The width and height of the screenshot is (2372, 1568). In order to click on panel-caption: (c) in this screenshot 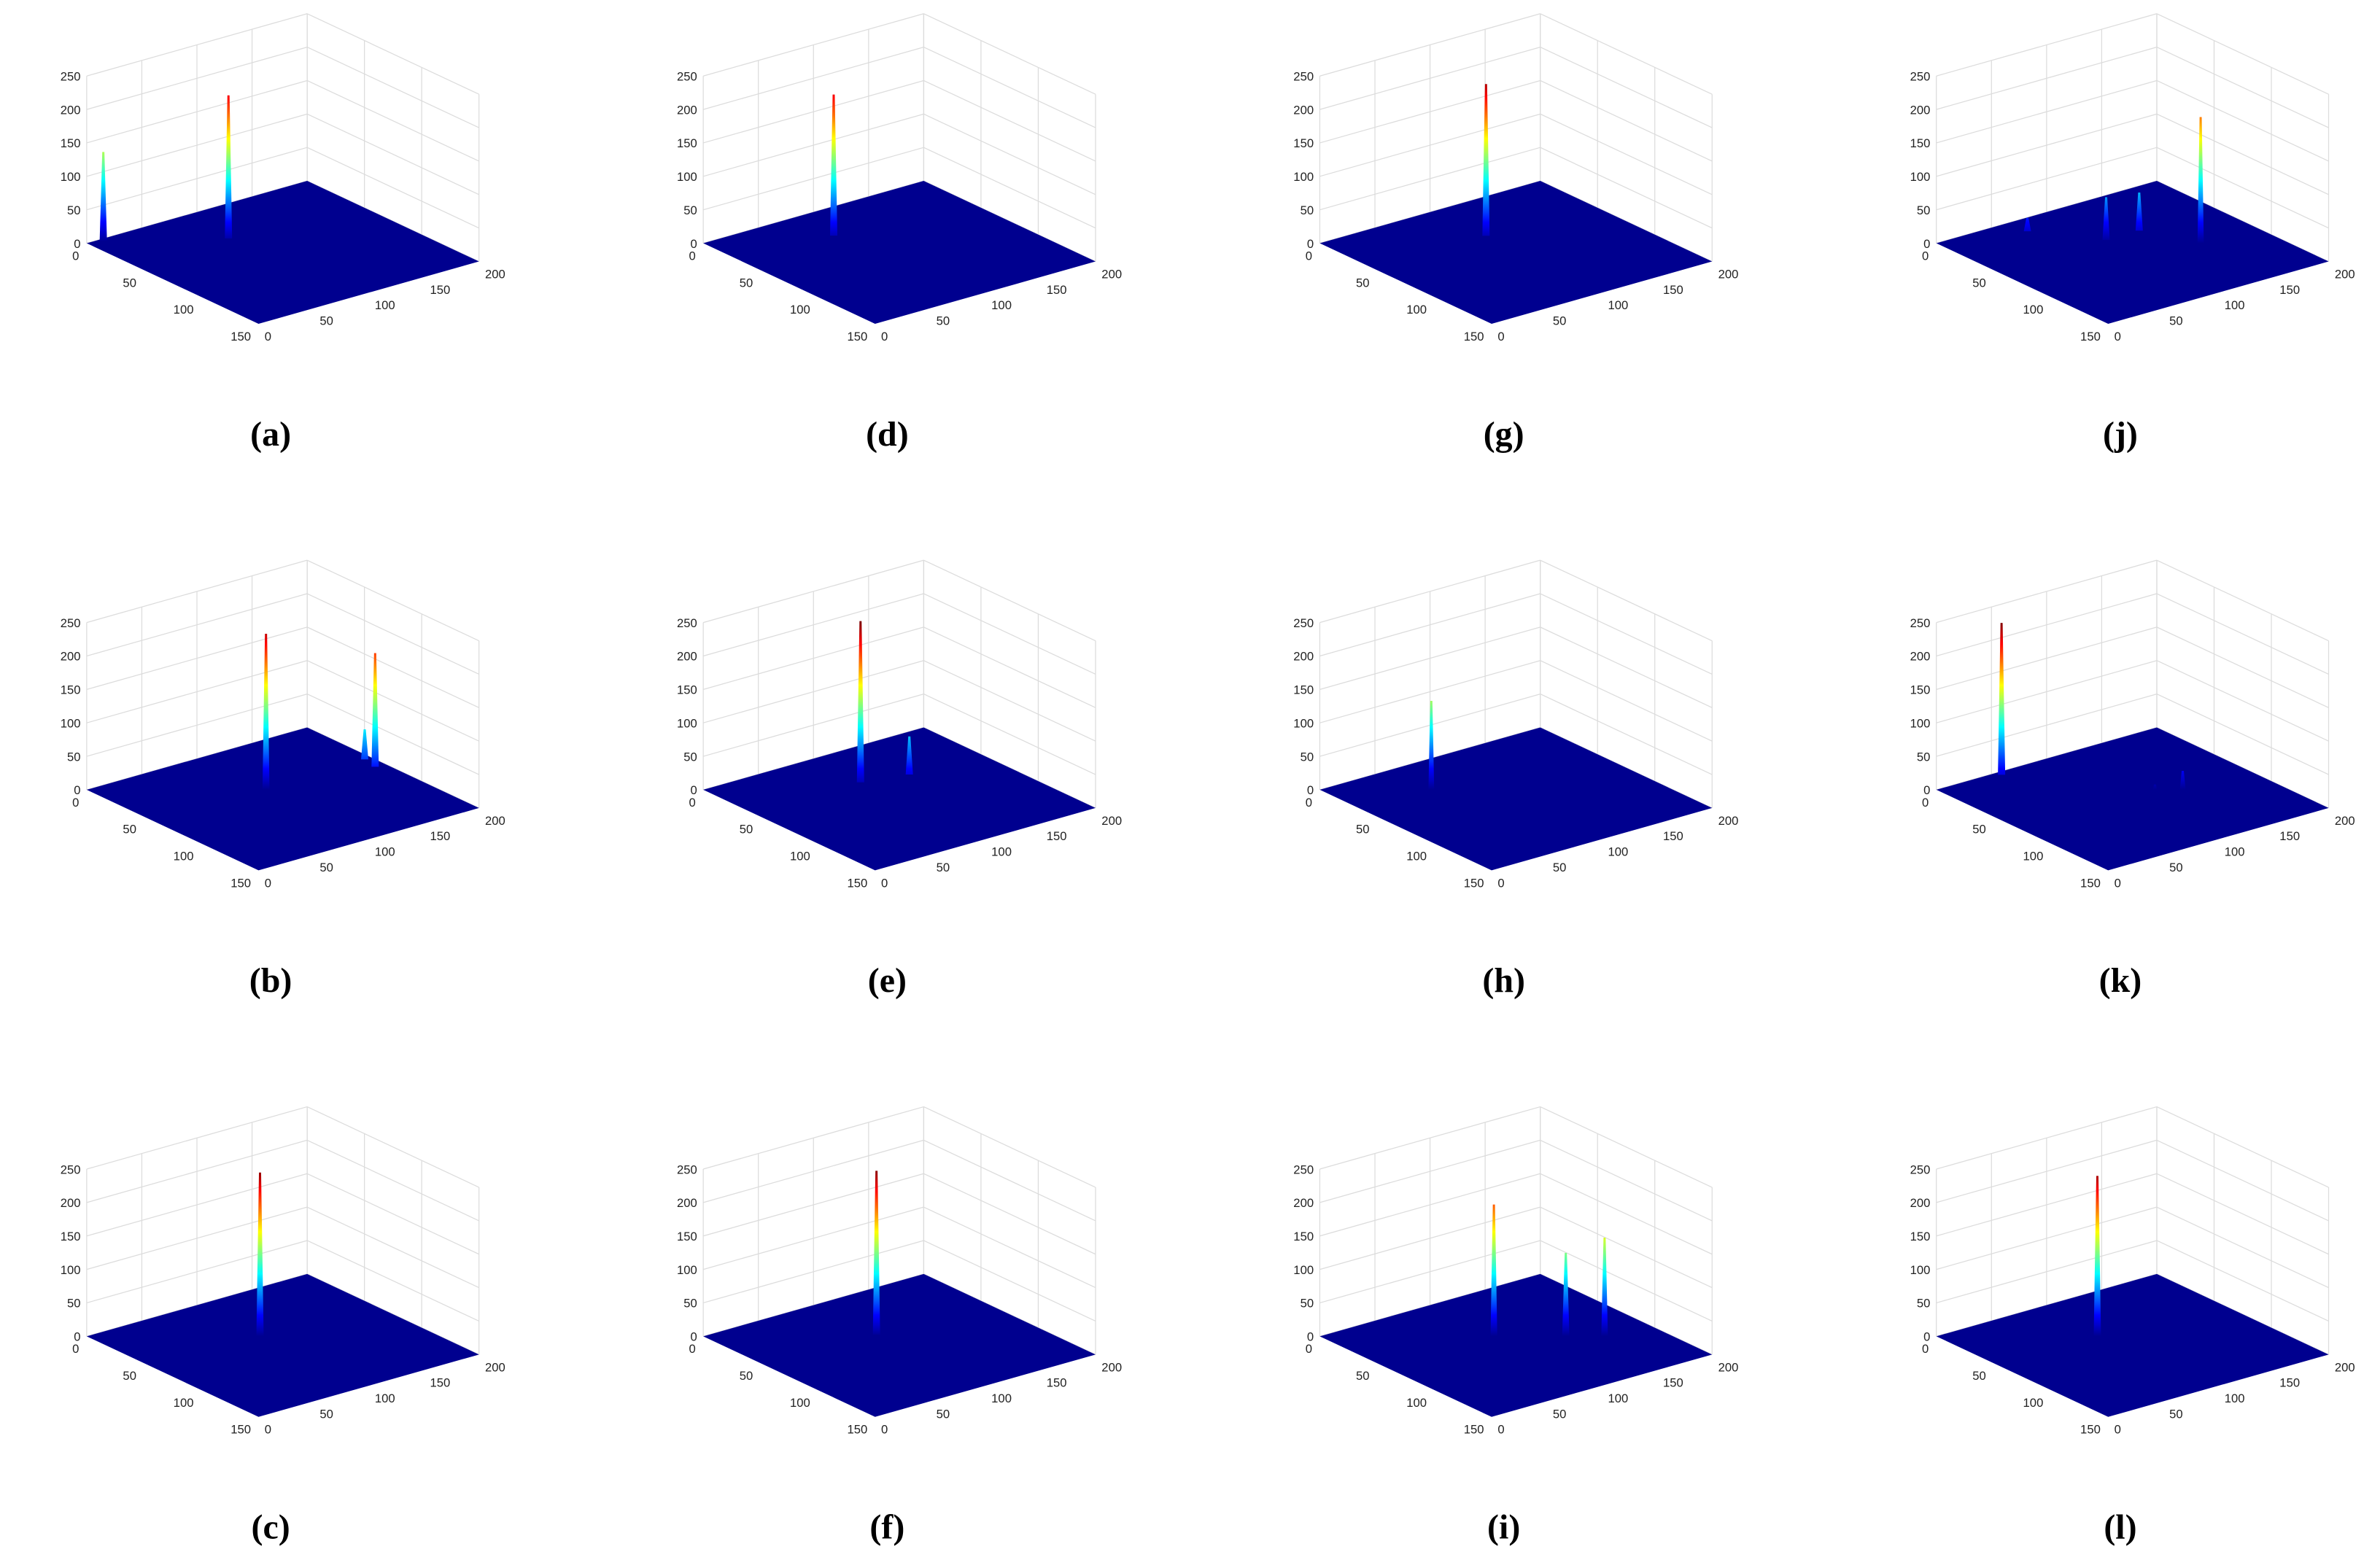, I will do `click(270, 1527)`.